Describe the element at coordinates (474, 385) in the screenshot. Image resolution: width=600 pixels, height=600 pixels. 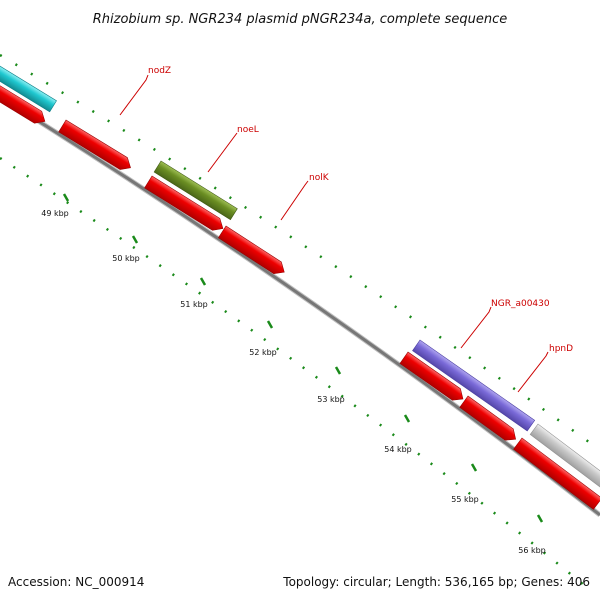
I see `purple-feature` at that location.